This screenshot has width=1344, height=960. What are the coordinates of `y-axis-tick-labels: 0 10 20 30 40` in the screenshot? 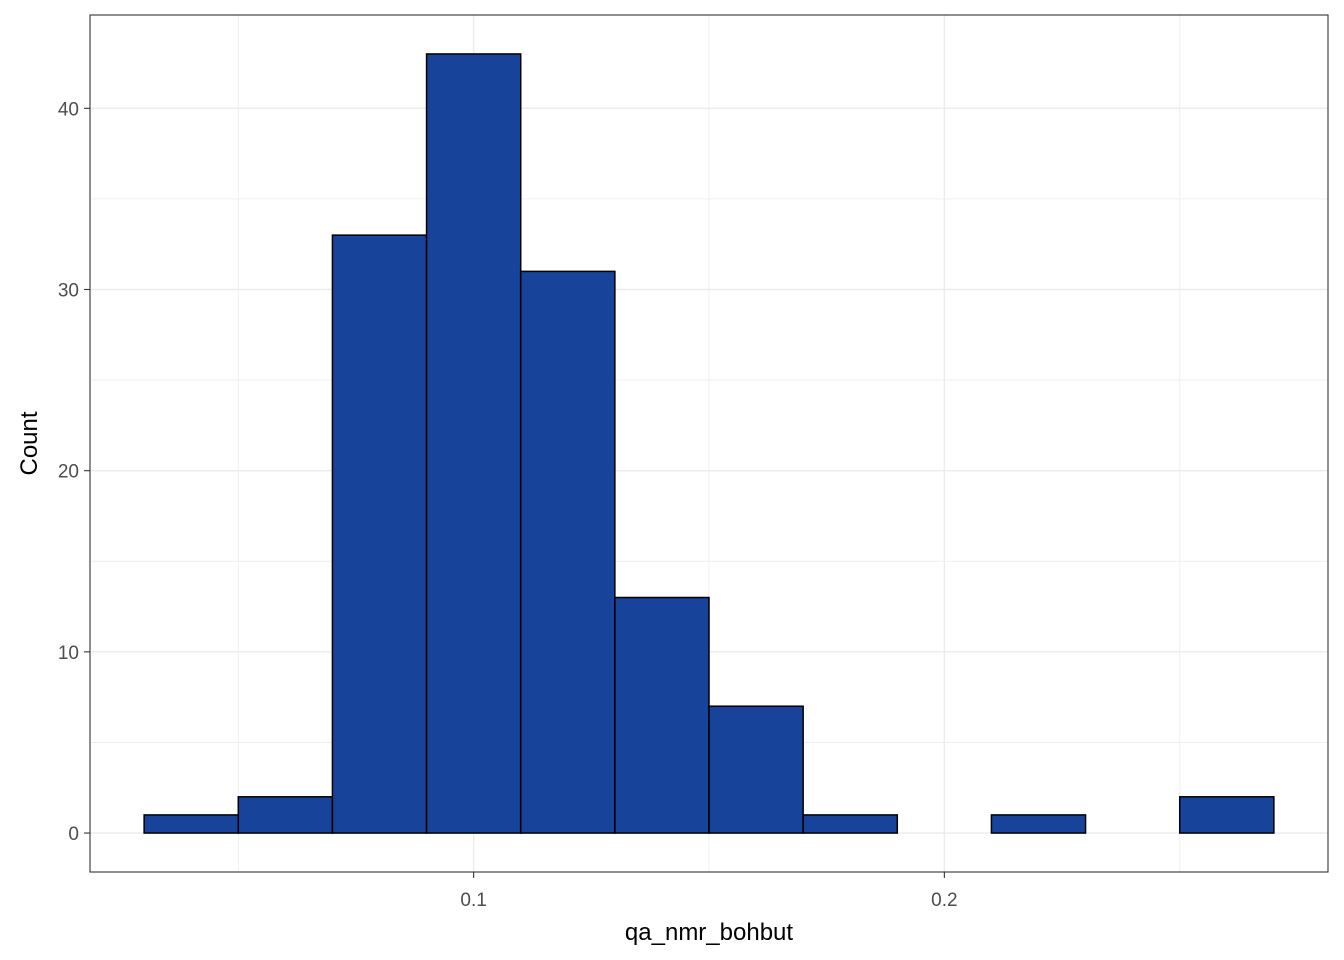 It's located at (68, 472).